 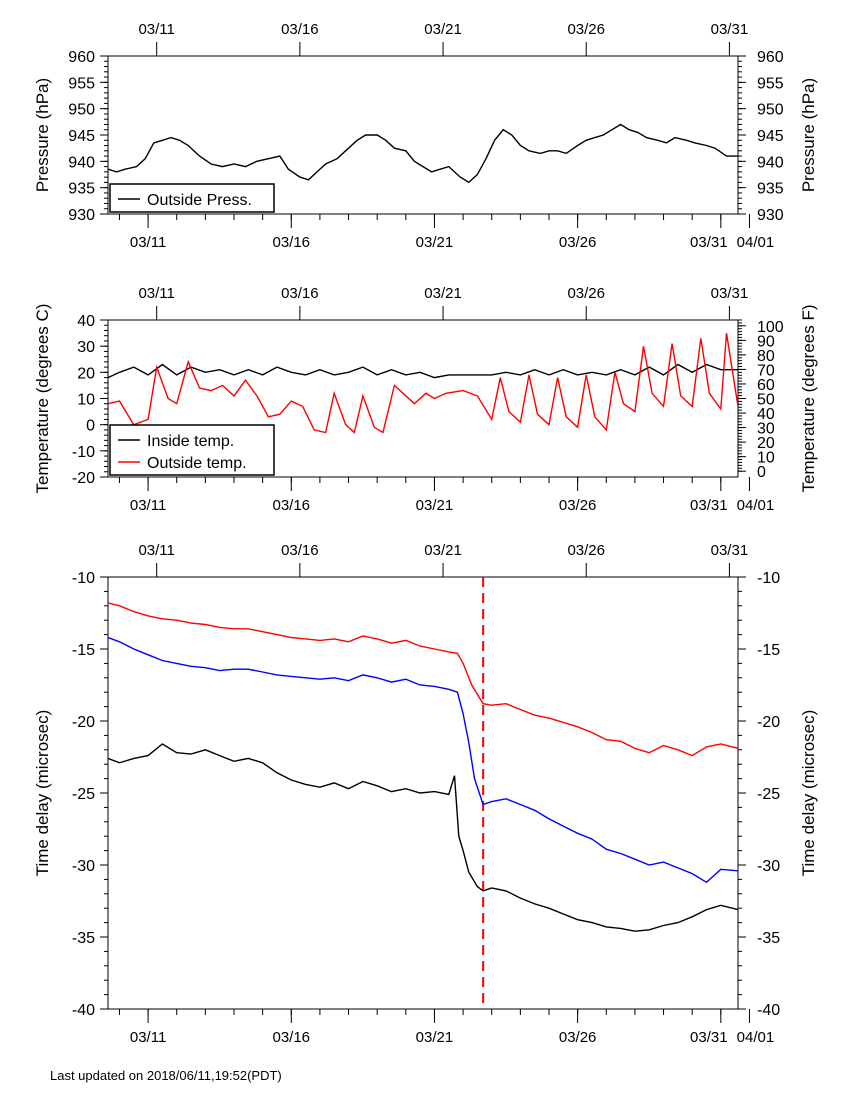 I want to click on timedelay-ytick-label: -30, so click(x=83, y=866).